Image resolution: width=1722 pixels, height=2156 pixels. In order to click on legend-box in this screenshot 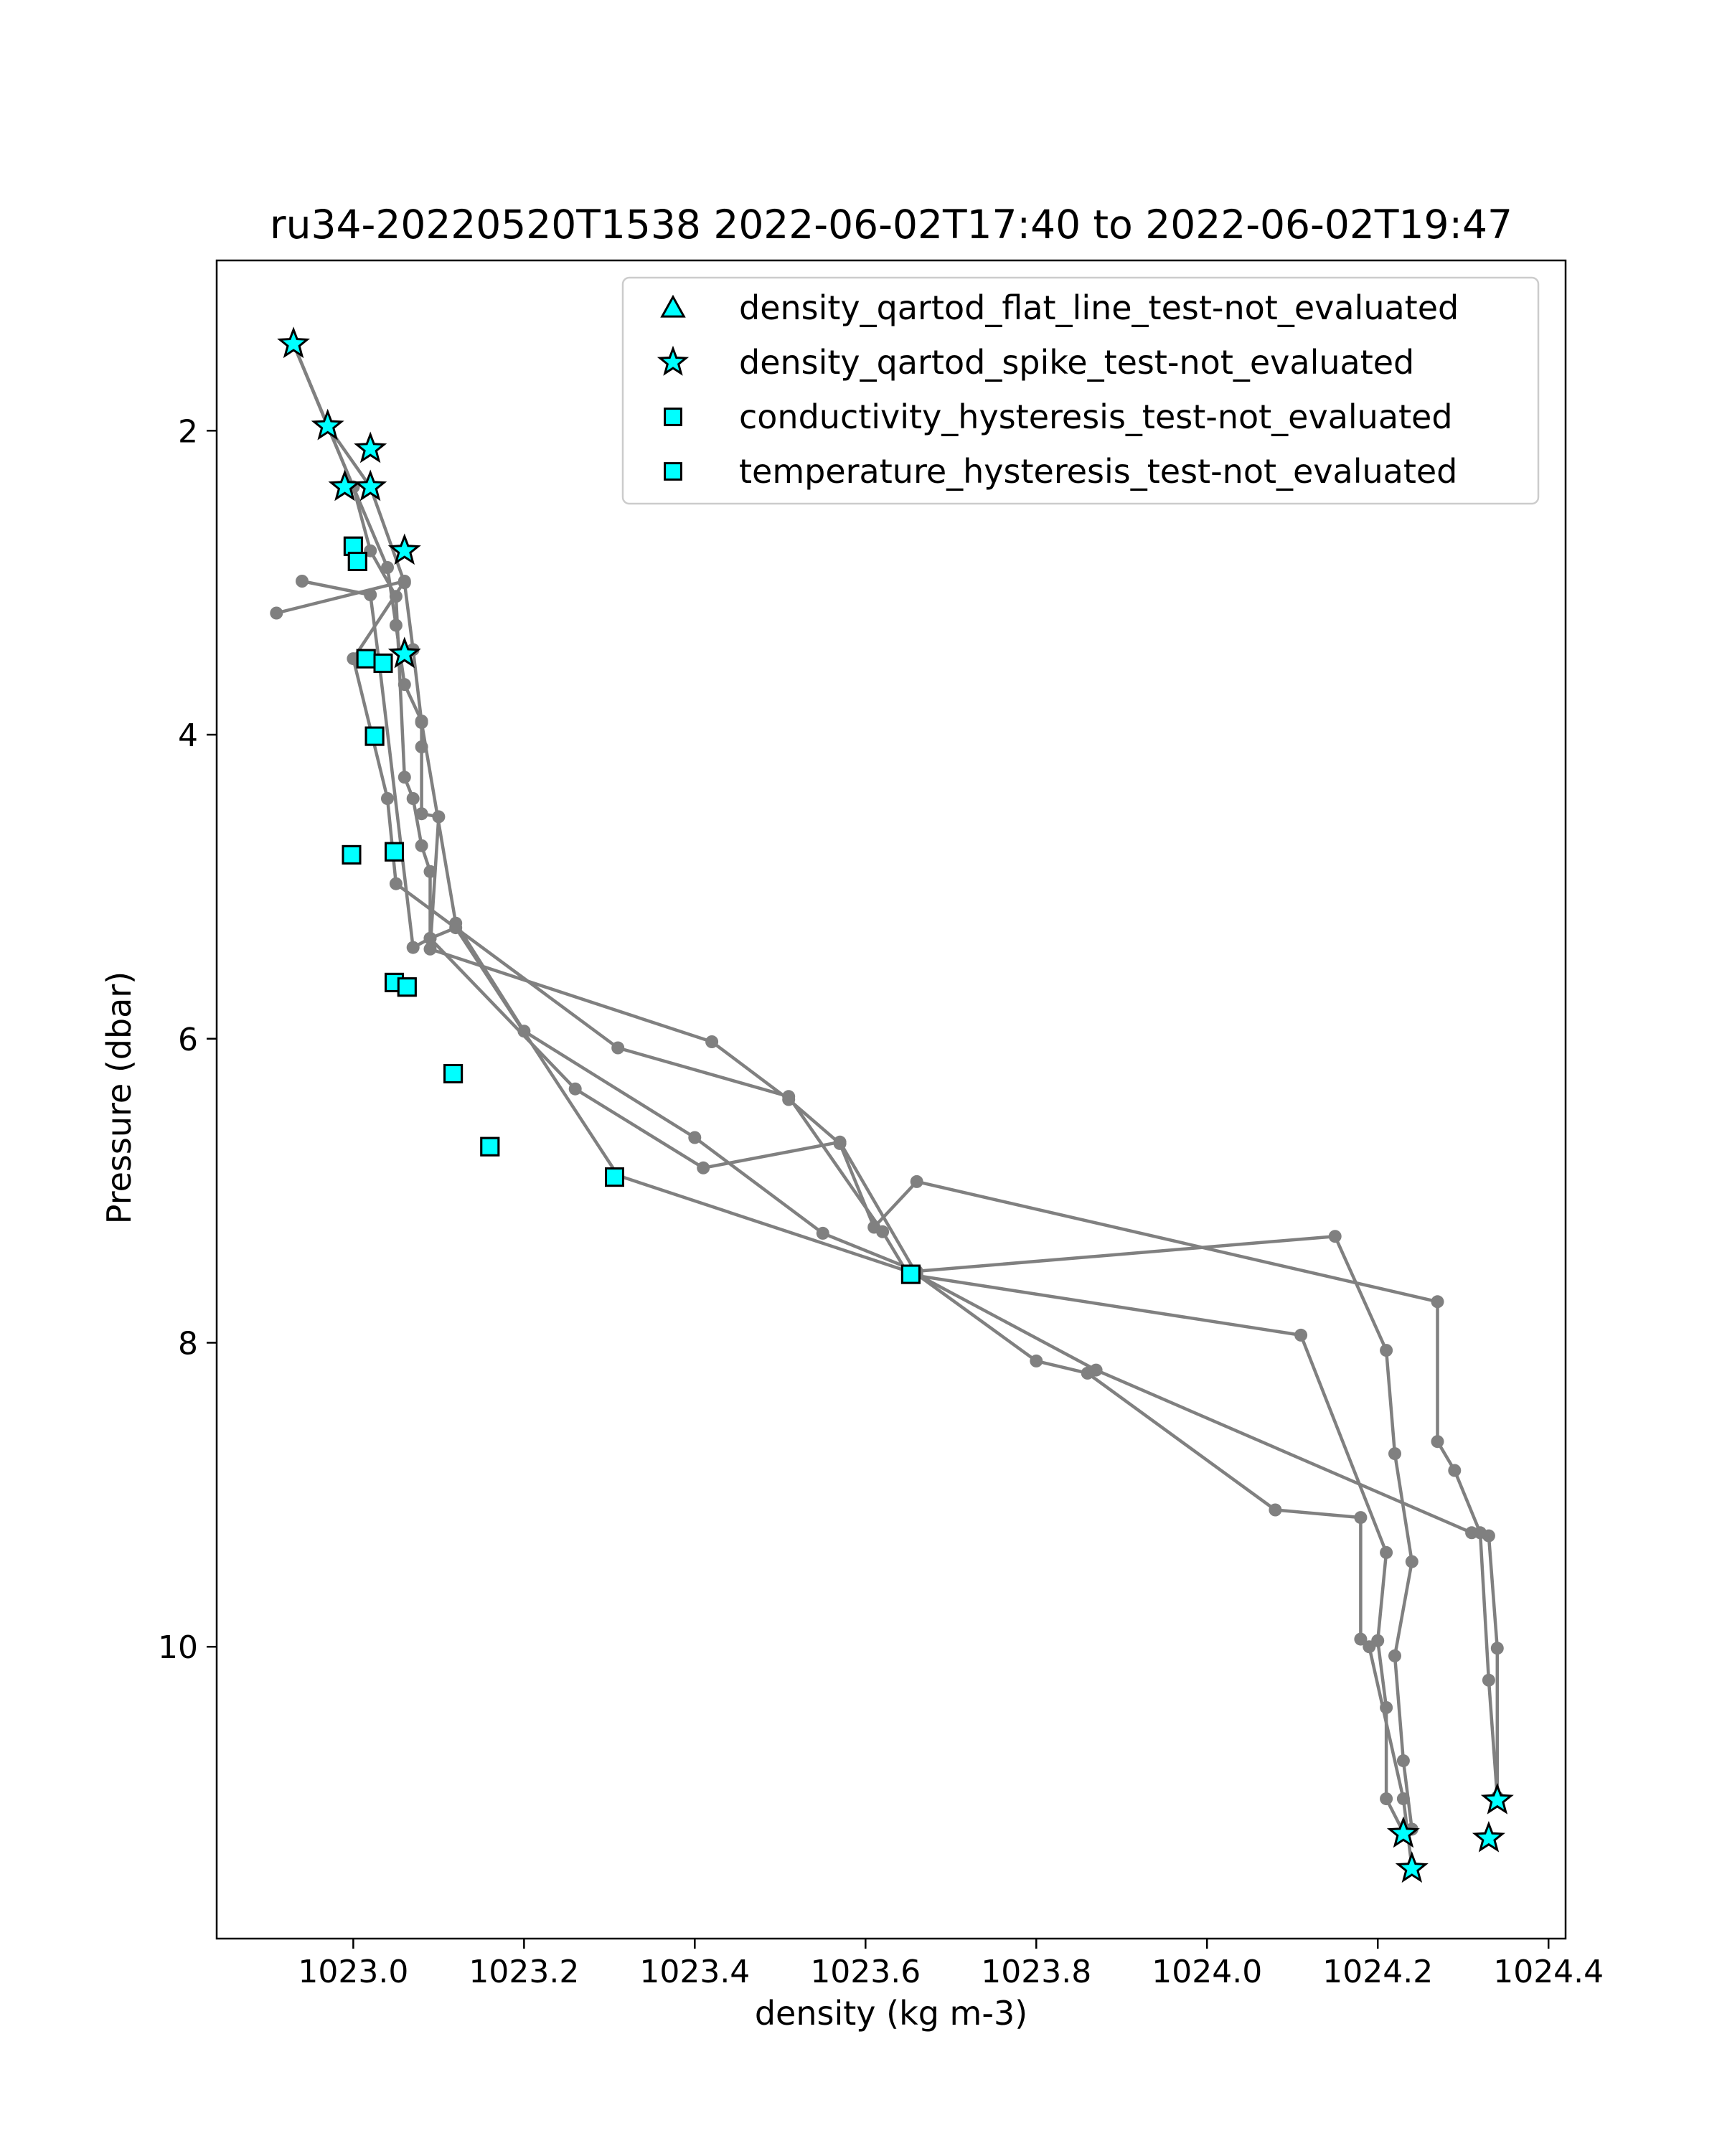, I will do `click(1081, 391)`.